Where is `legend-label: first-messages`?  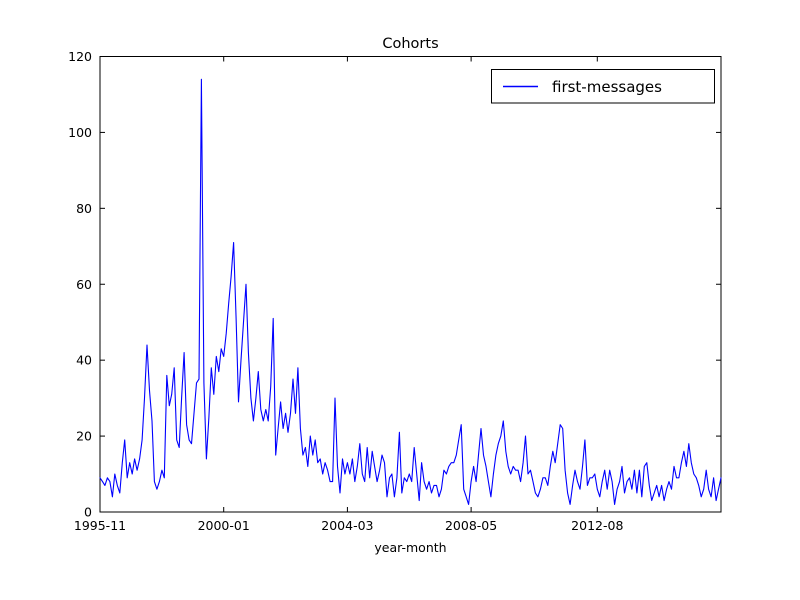 legend-label: first-messages is located at coordinates (607, 87).